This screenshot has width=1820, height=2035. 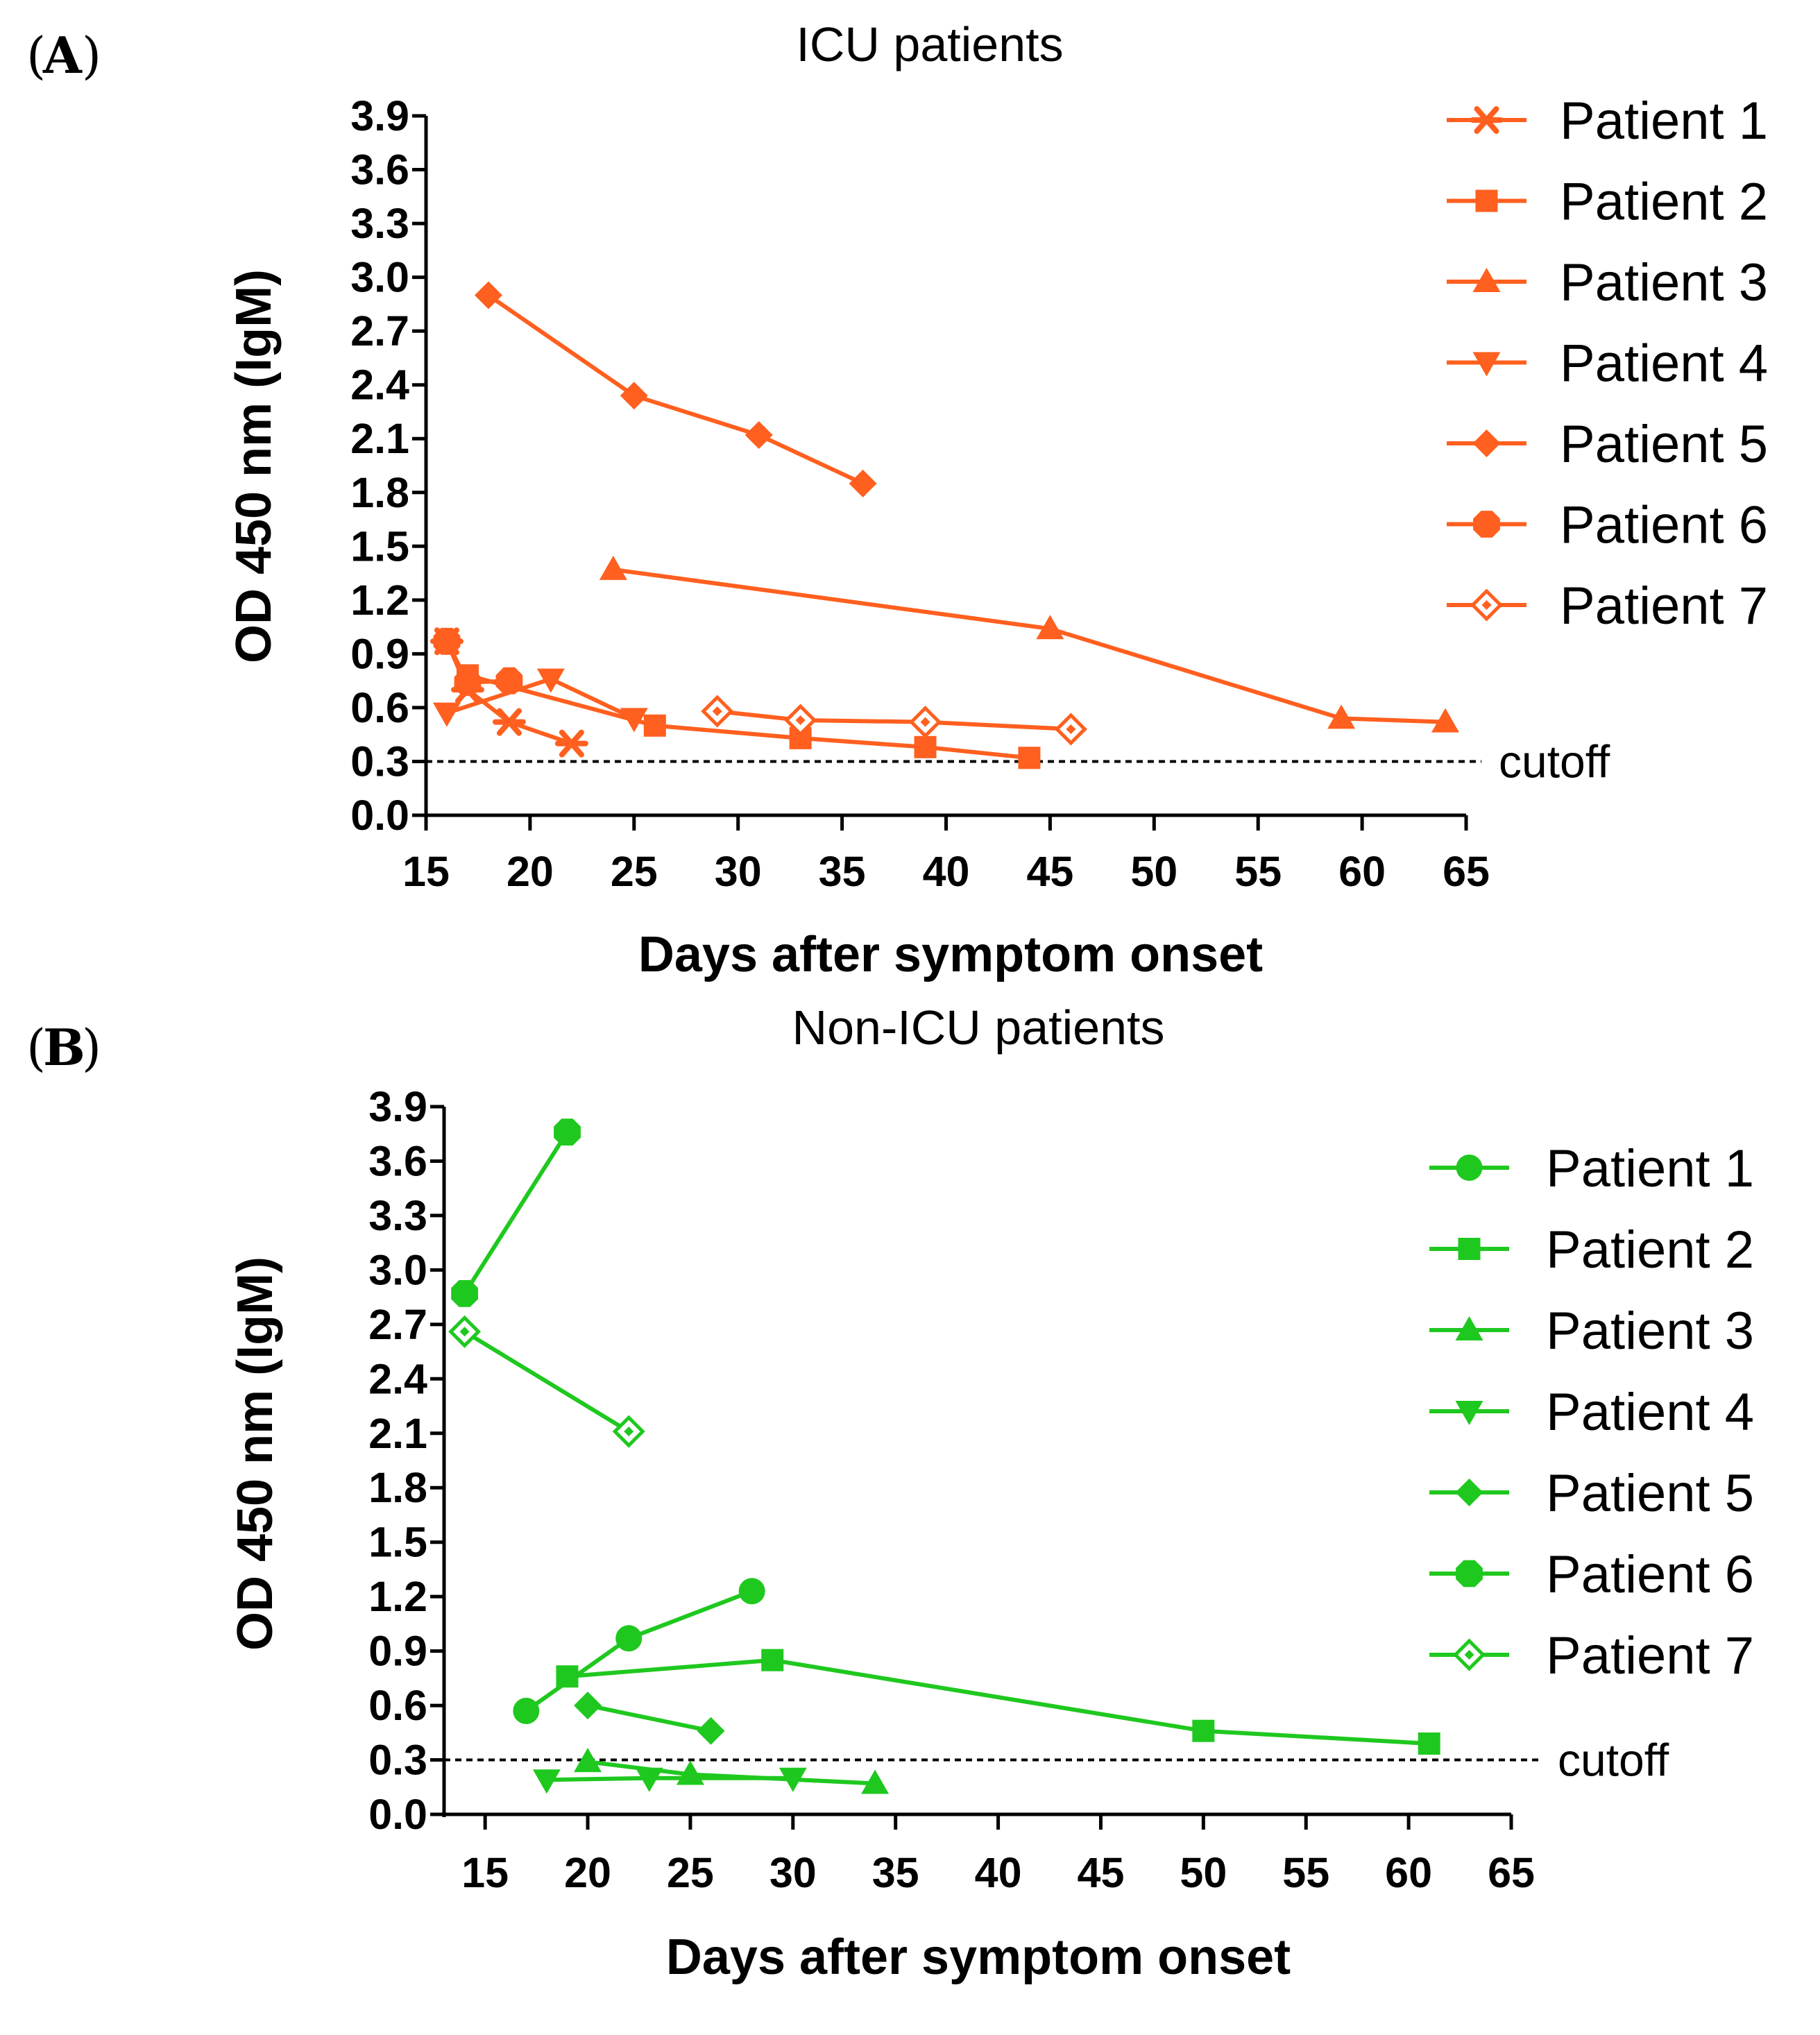 I want to click on y-tick-label: 0.0, so click(x=398, y=1814).